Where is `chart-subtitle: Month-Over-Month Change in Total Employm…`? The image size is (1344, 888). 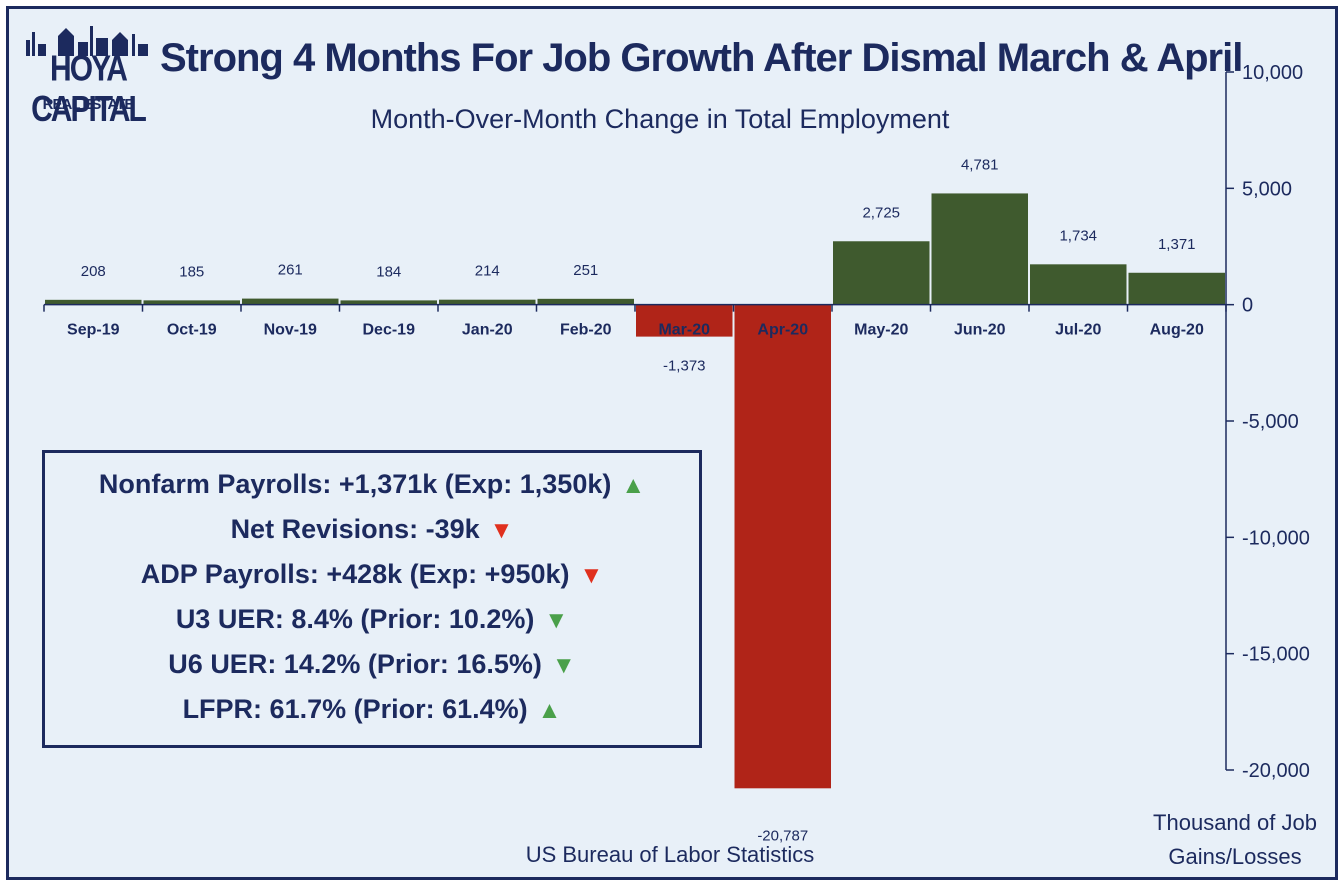 chart-subtitle: Month-Over-Month Change in Total Employm… is located at coordinates (660, 119).